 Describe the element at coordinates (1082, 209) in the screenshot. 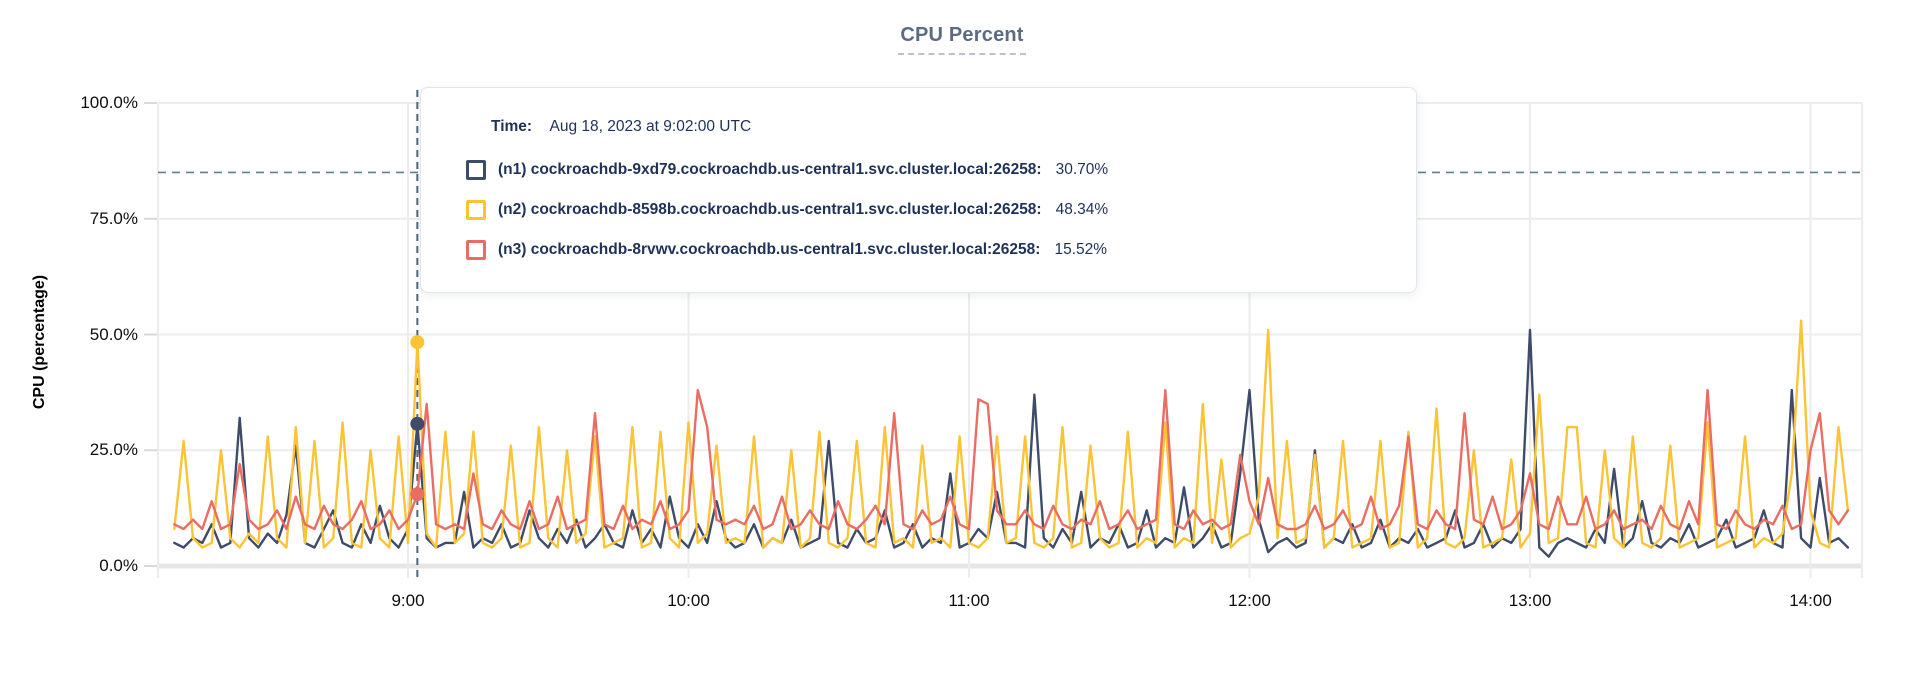

I see `series-value-n2: 48.34%` at that location.